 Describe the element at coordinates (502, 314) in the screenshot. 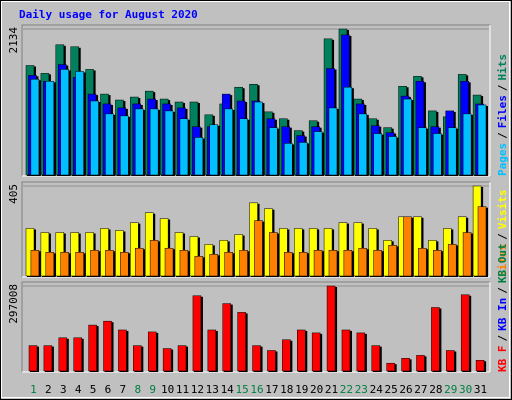

I see `legend-entry: KB In` at that location.